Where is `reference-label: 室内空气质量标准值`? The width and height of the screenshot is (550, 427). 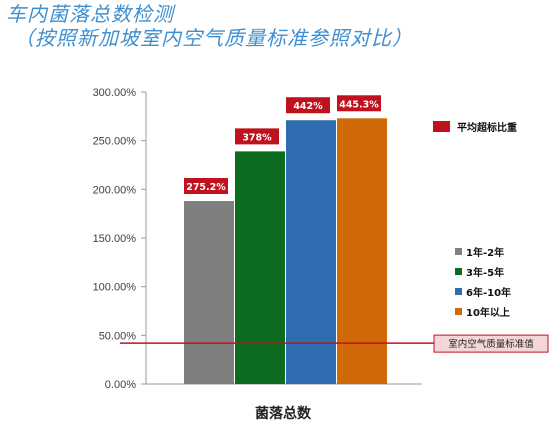 reference-label: 室内空气质量标准值 is located at coordinates (491, 344).